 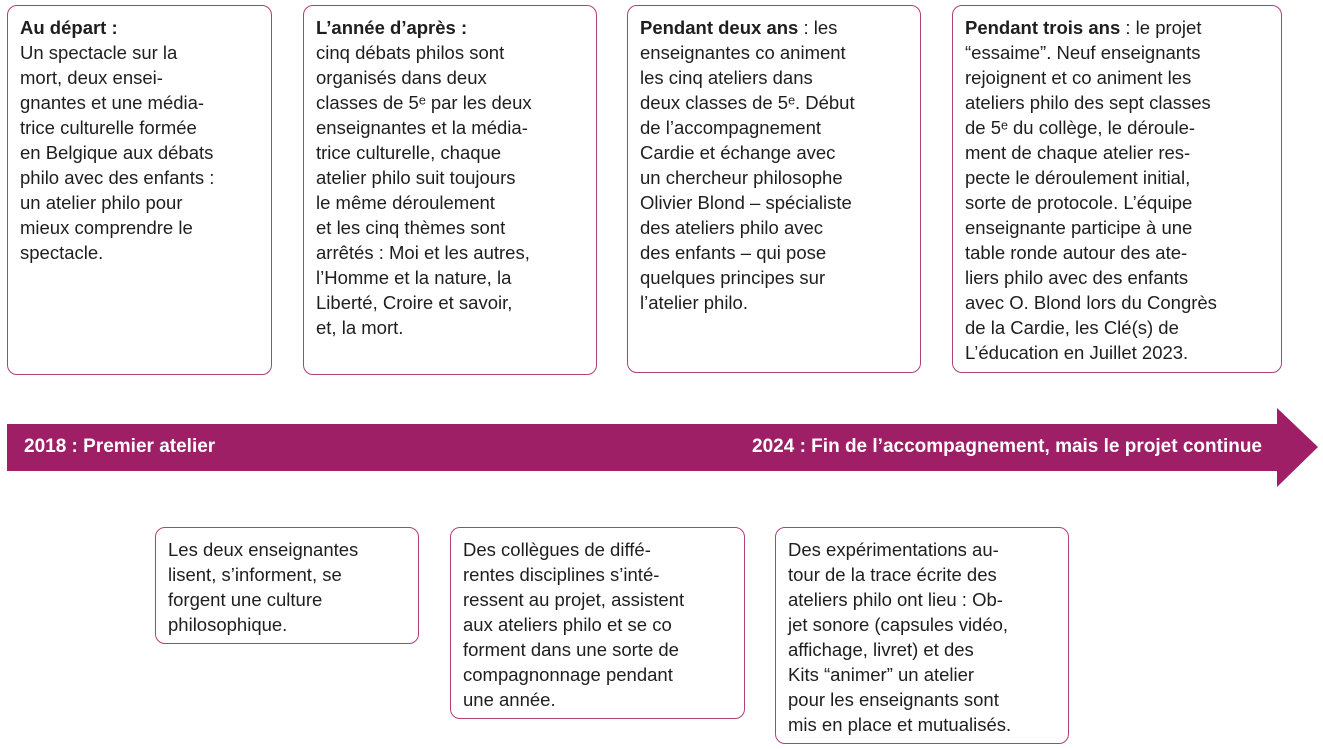 What do you see at coordinates (1076, 252) in the screenshot?
I see `card-text-line: table ronde autour des ate-` at bounding box center [1076, 252].